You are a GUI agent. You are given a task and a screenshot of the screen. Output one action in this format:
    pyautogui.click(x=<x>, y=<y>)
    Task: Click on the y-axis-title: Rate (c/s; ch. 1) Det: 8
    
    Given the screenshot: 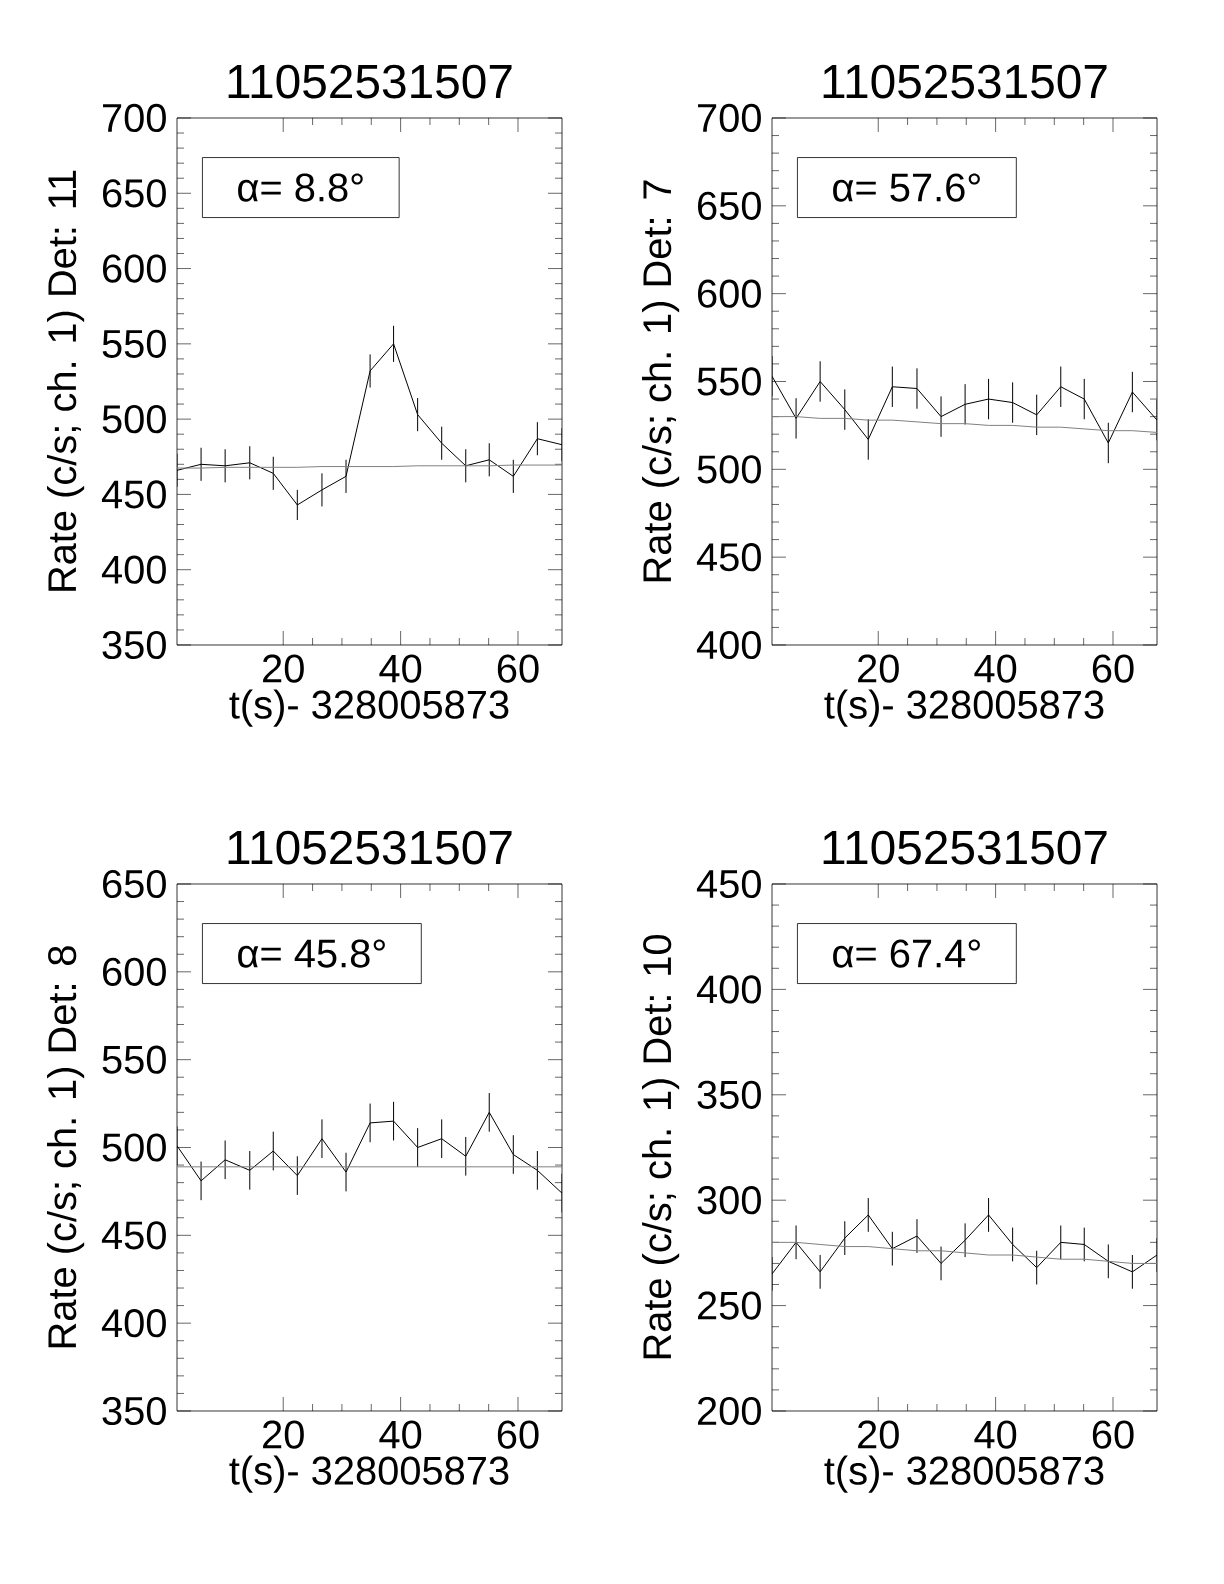 What is the action you would take?
    pyautogui.click(x=66, y=1147)
    